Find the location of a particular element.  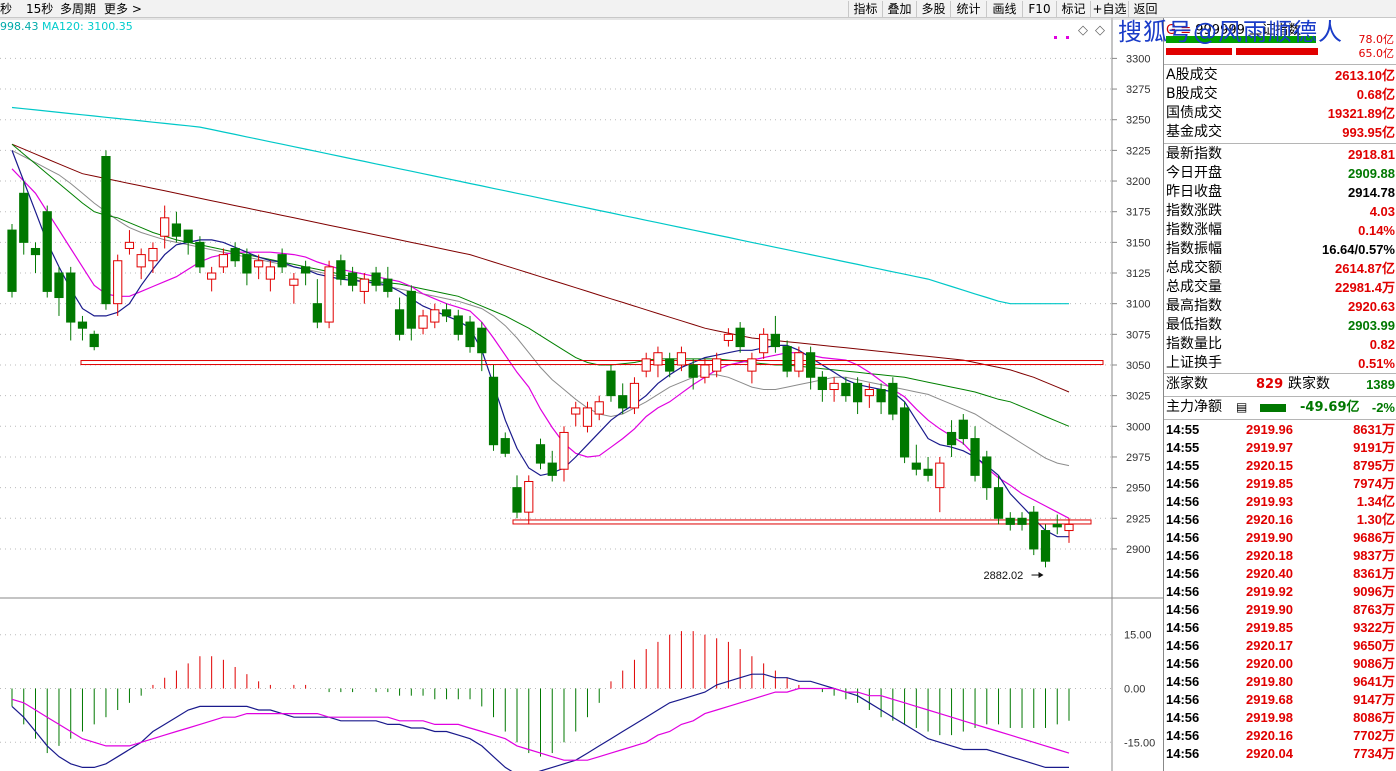

overlay-button: 叠加 is located at coordinates (899, 9).